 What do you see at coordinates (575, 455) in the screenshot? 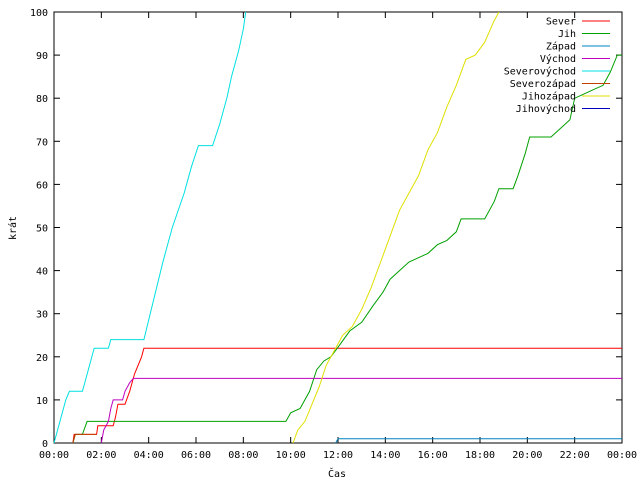
I see `x-tick-label: 22:00` at bounding box center [575, 455].